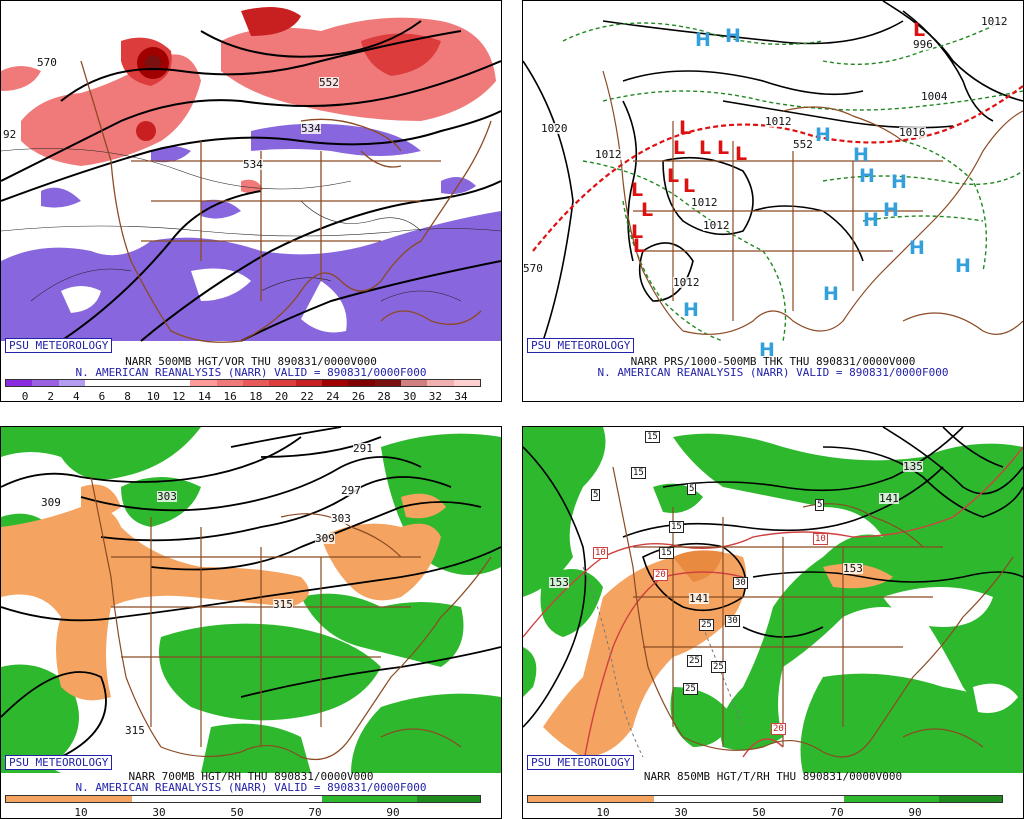 This screenshot has width=1024, height=819. Describe the element at coordinates (307, 396) in the screenshot. I see `scale-tick: 22` at that location.